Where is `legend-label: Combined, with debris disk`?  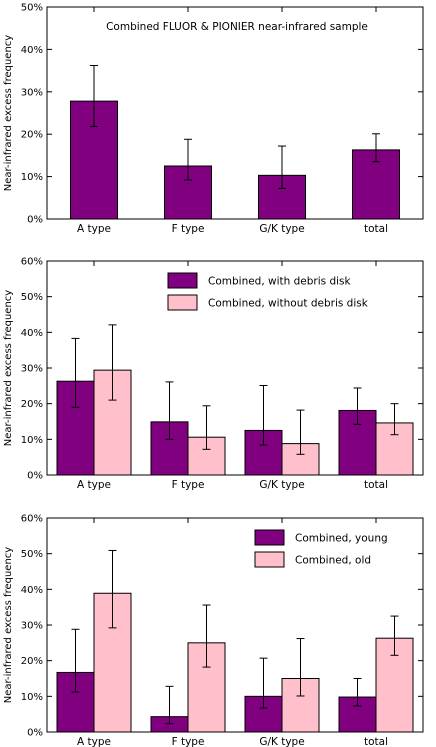 legend-label: Combined, with debris disk is located at coordinates (280, 282).